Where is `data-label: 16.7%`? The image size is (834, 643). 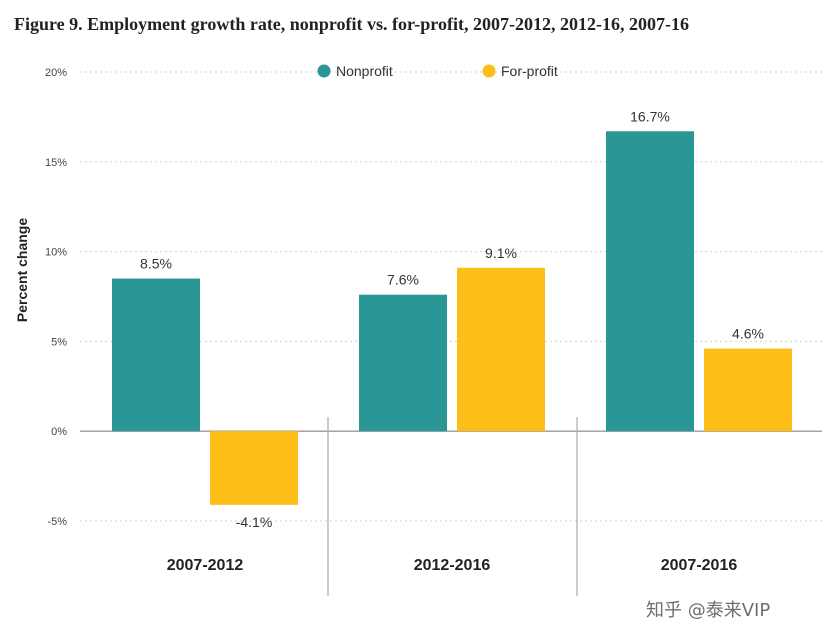
data-label: 16.7% is located at coordinates (650, 116).